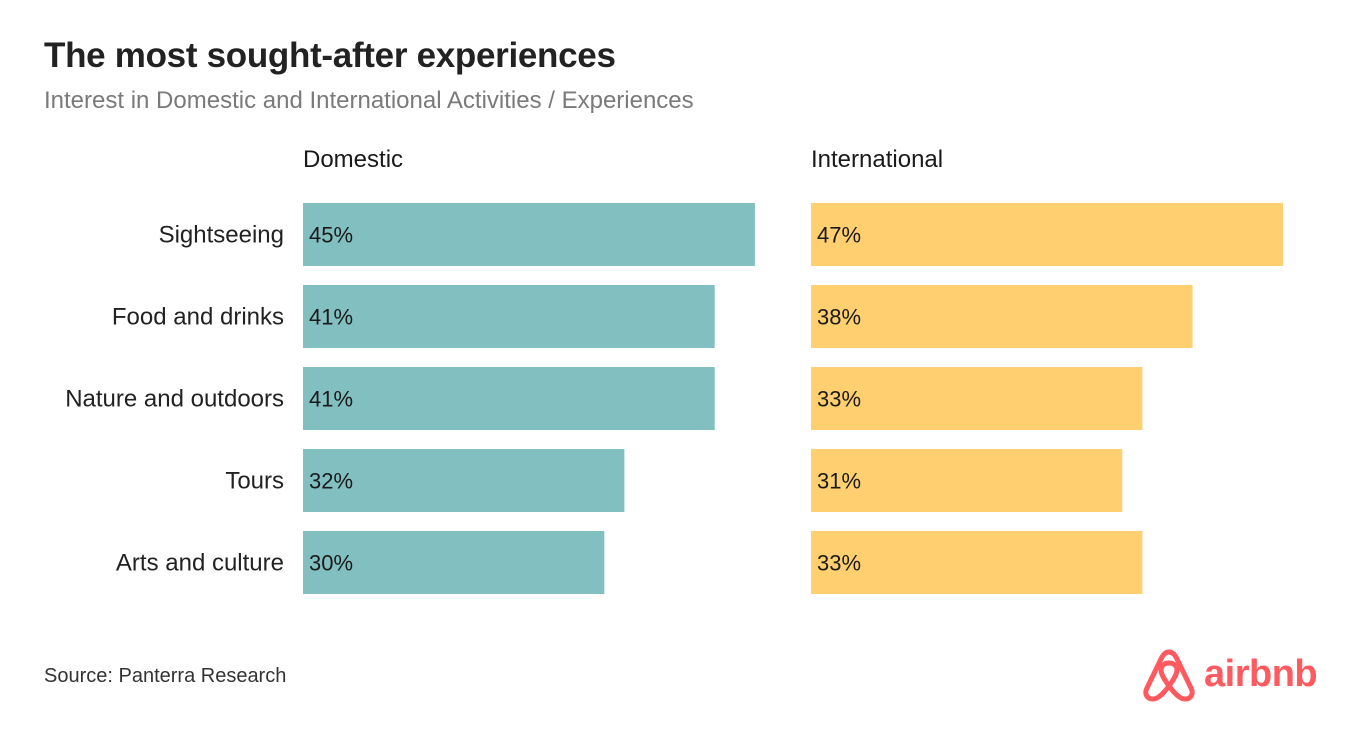  I want to click on data-label: 31%, so click(839, 481).